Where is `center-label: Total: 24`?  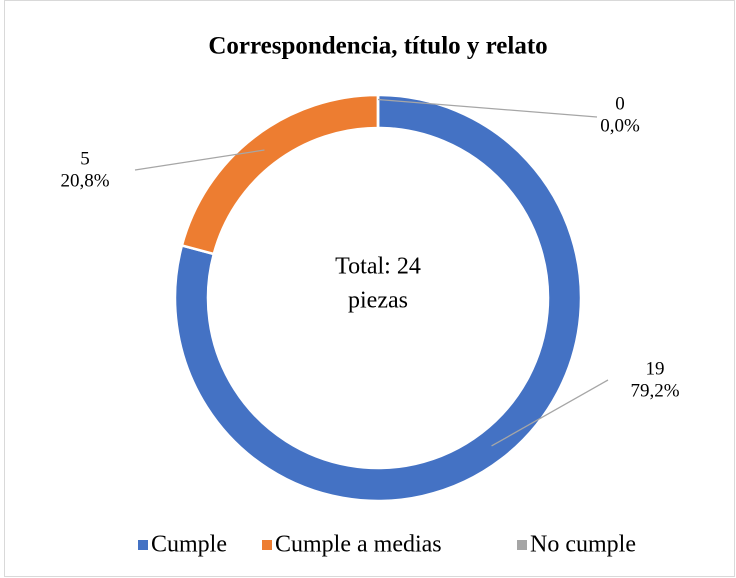 center-label: Total: 24 is located at coordinates (378, 267).